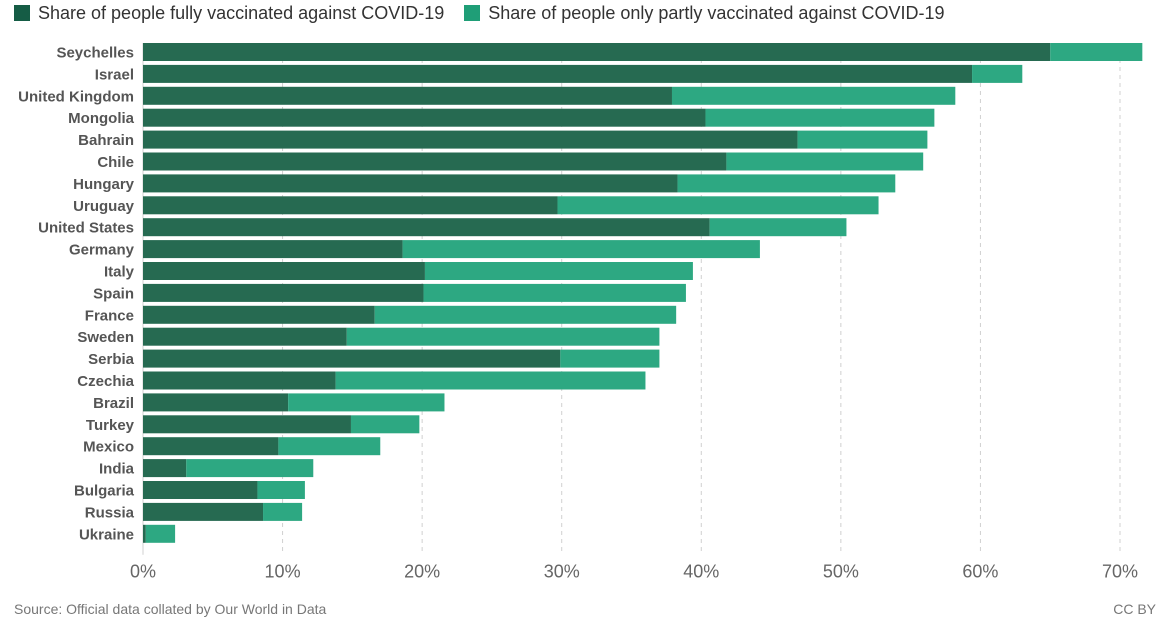 The height and width of the screenshot is (628, 1166). Describe the element at coordinates (115, 162) in the screenshot. I see `y-category-label: Chile` at that location.